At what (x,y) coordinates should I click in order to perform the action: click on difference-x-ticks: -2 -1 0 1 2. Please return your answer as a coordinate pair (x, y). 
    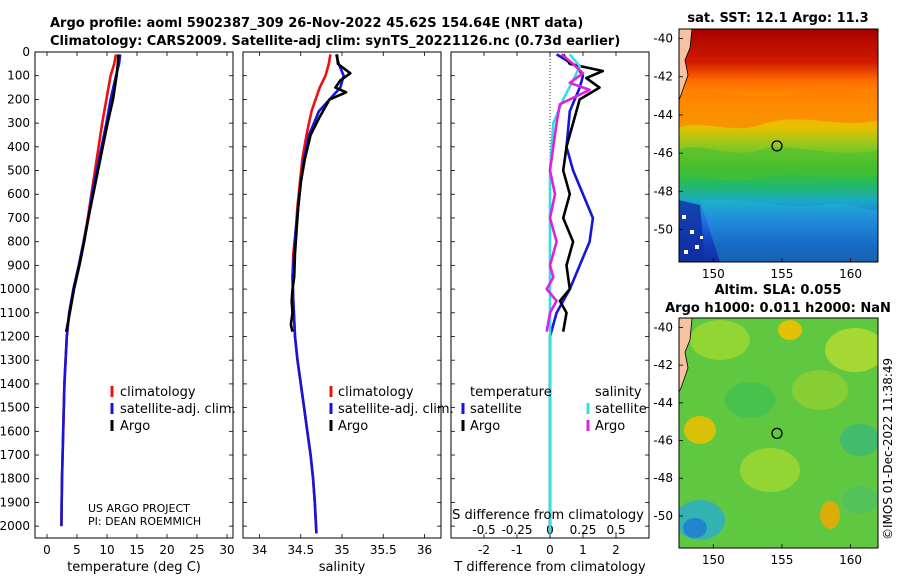
    Looking at the image, I should click on (549, 304).